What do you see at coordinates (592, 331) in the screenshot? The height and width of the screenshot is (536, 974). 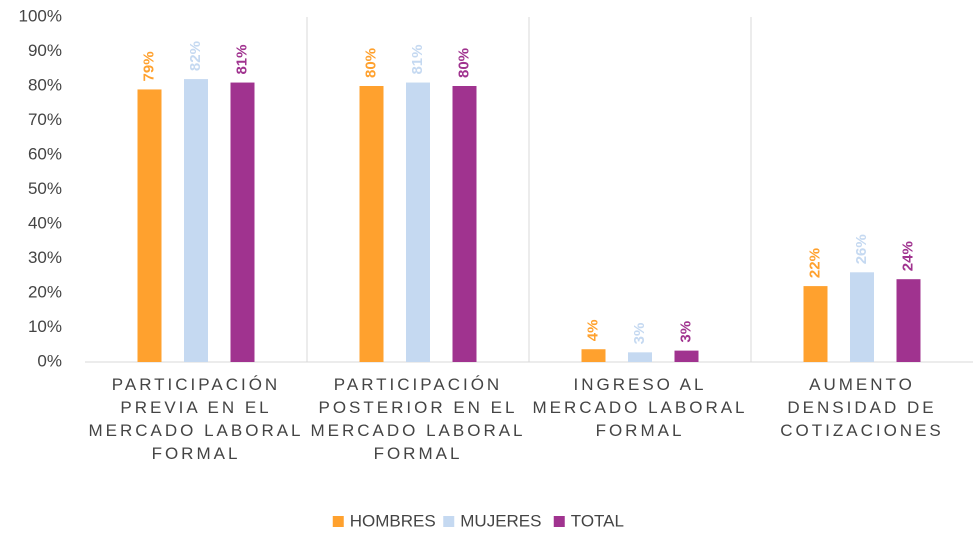 I see `data-label: 4%` at bounding box center [592, 331].